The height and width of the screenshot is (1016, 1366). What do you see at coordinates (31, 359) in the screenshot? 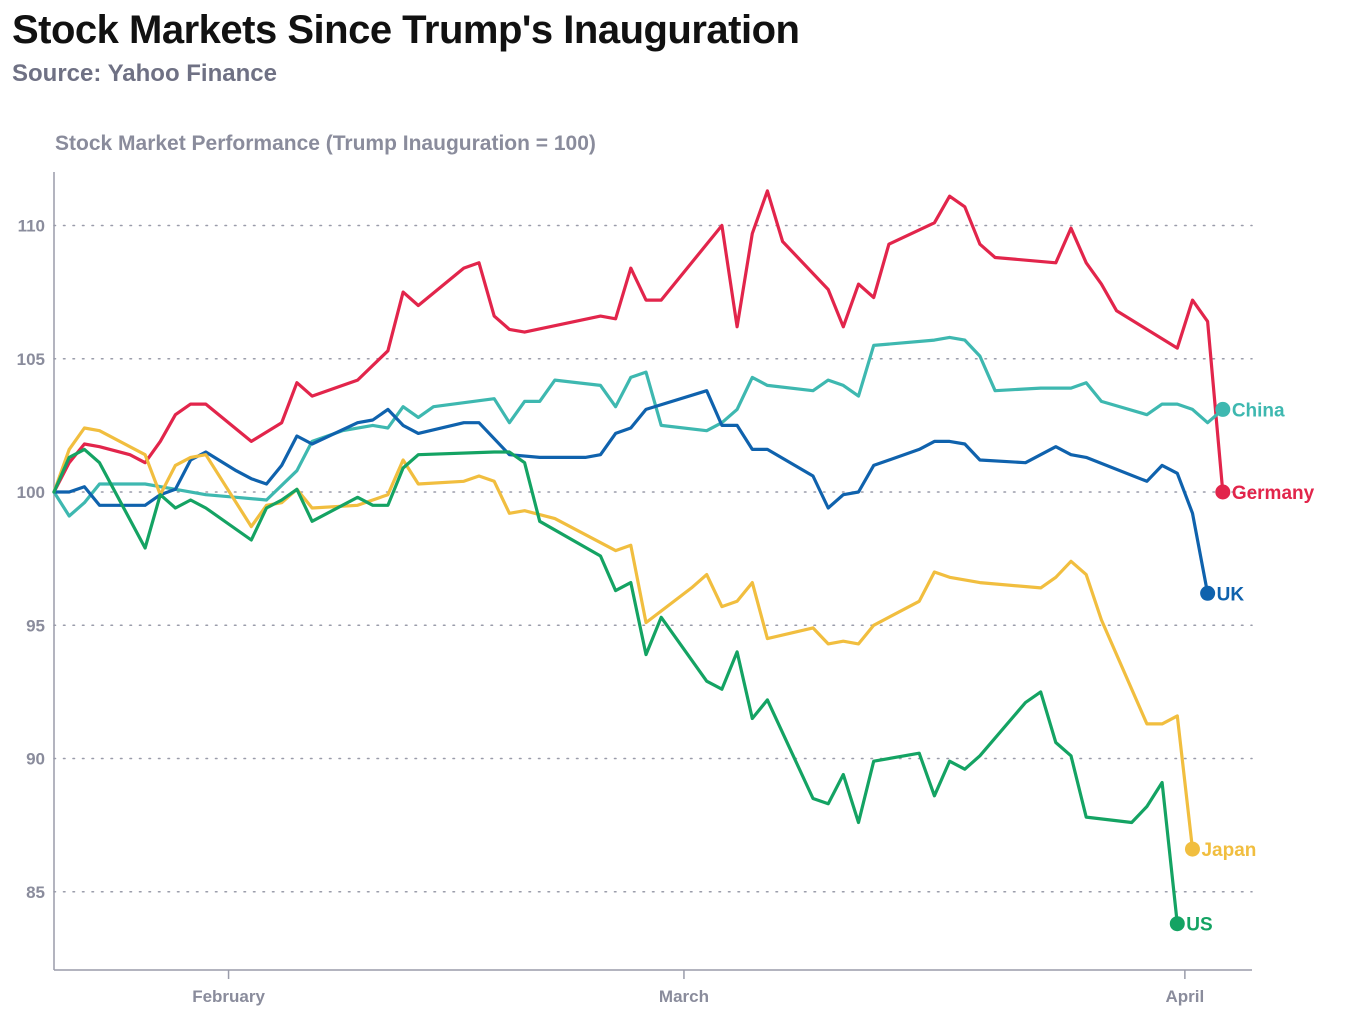
I see `y-tick-label: 105` at bounding box center [31, 359].